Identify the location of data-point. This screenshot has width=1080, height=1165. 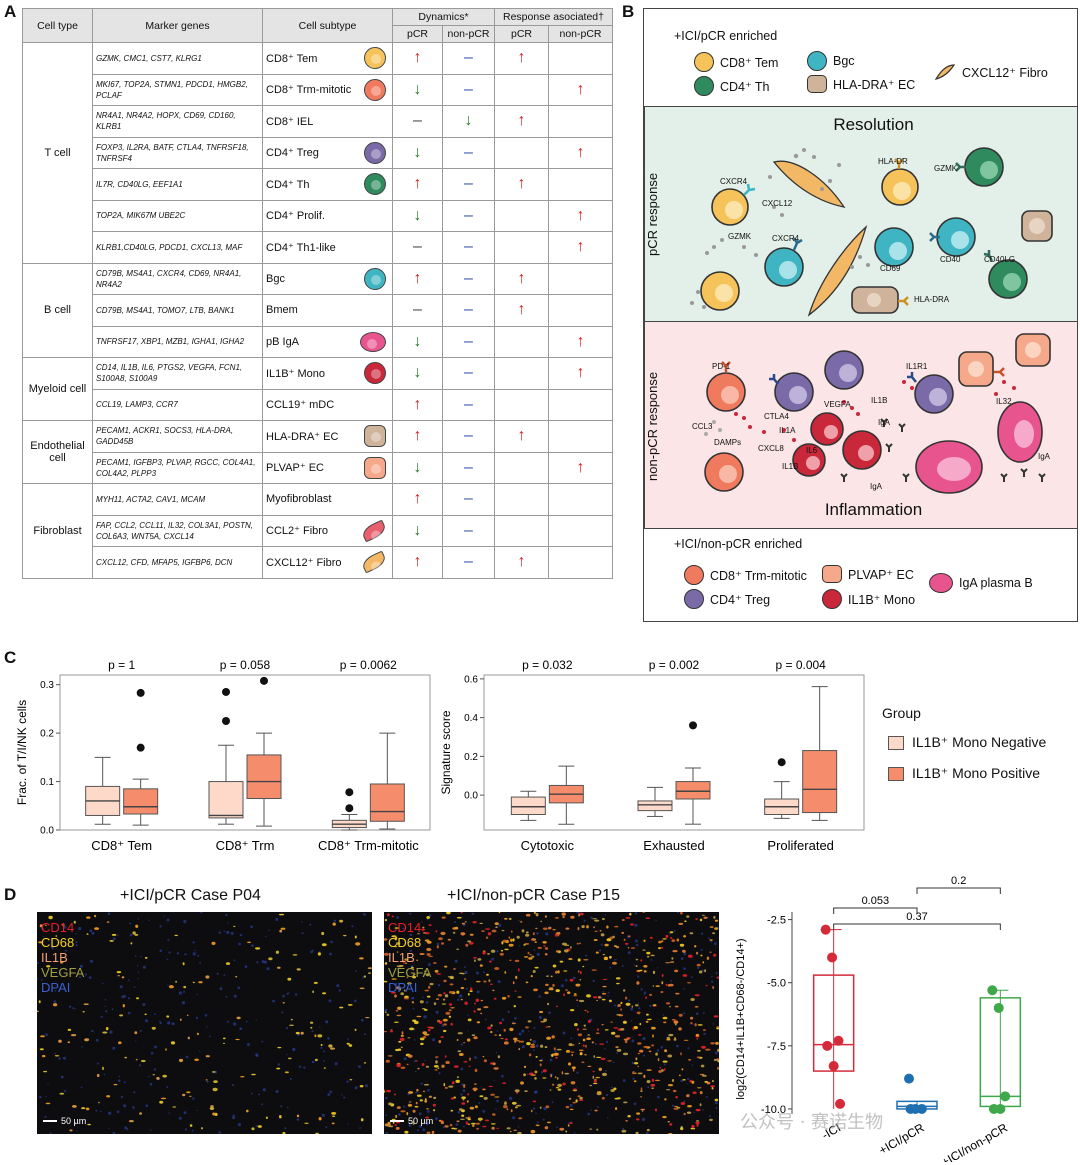
(840, 1103).